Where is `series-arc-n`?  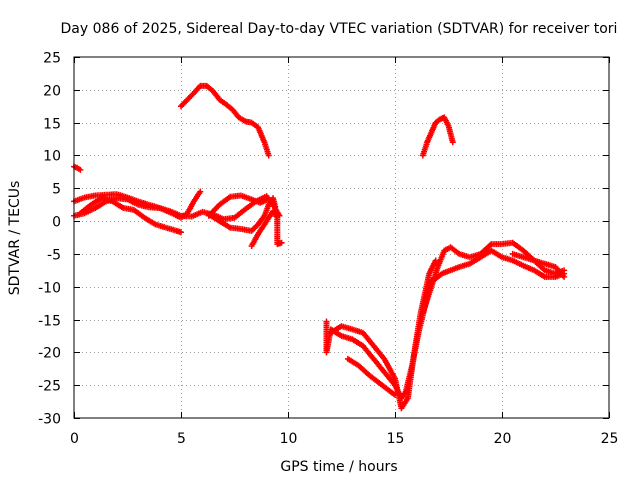
series-arc-n is located at coordinates (538, 265).